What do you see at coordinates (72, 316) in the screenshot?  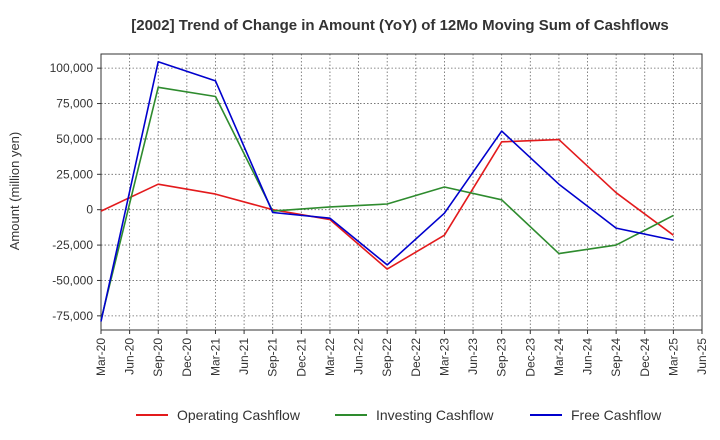 I see `y-tick-label: -75,000` at bounding box center [72, 316].